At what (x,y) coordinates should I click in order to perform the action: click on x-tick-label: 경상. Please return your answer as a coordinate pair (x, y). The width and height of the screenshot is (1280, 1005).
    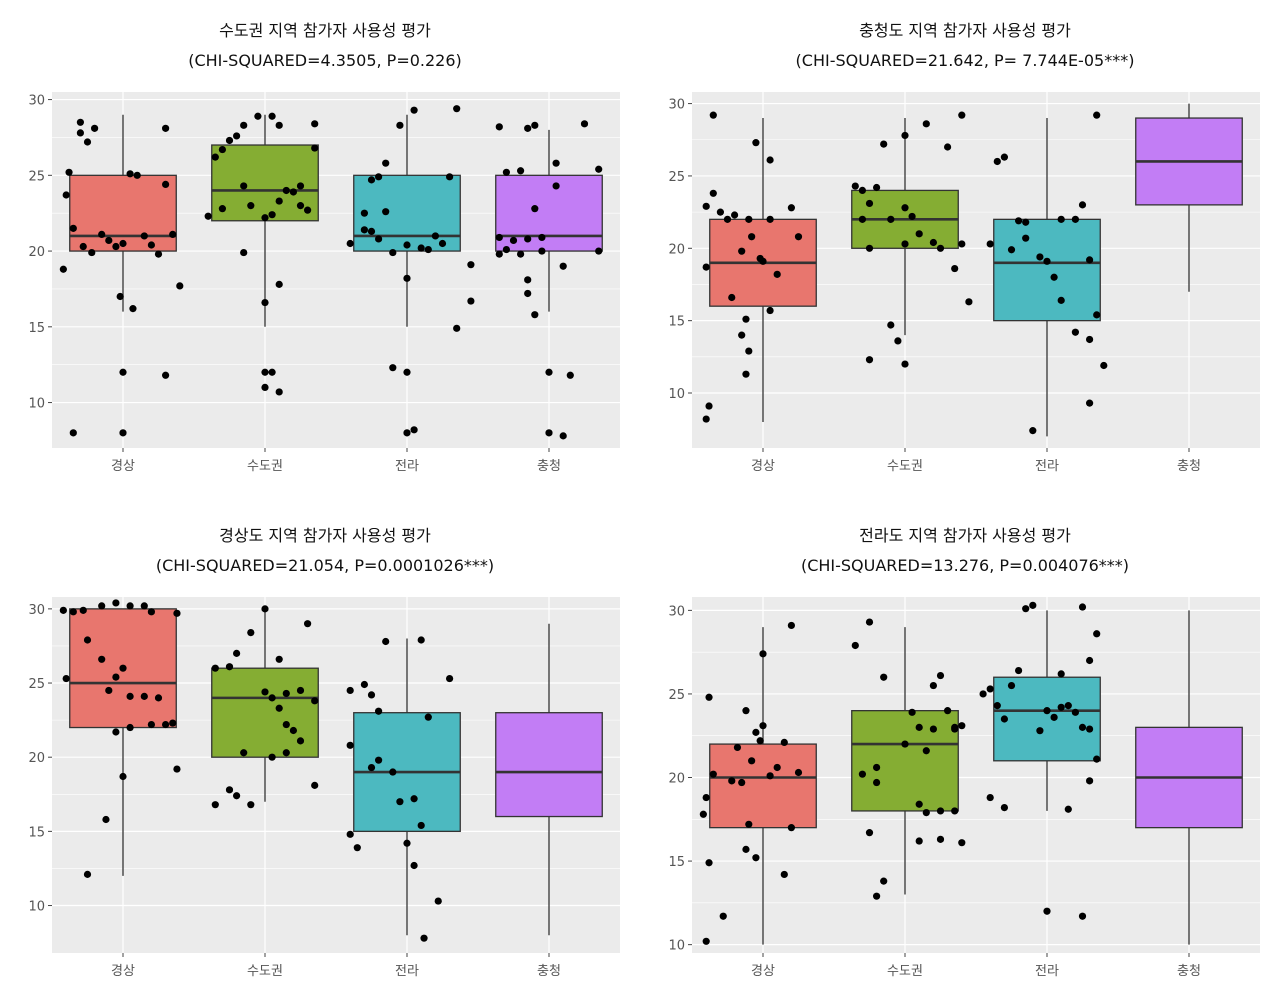
    Looking at the image, I should click on (763, 971).